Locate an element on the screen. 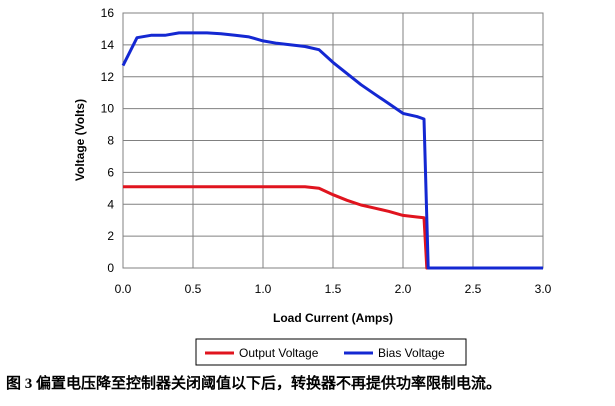  y-tick-labels: 0 2 4 6 8 10 12 14 16 is located at coordinates (108, 140).